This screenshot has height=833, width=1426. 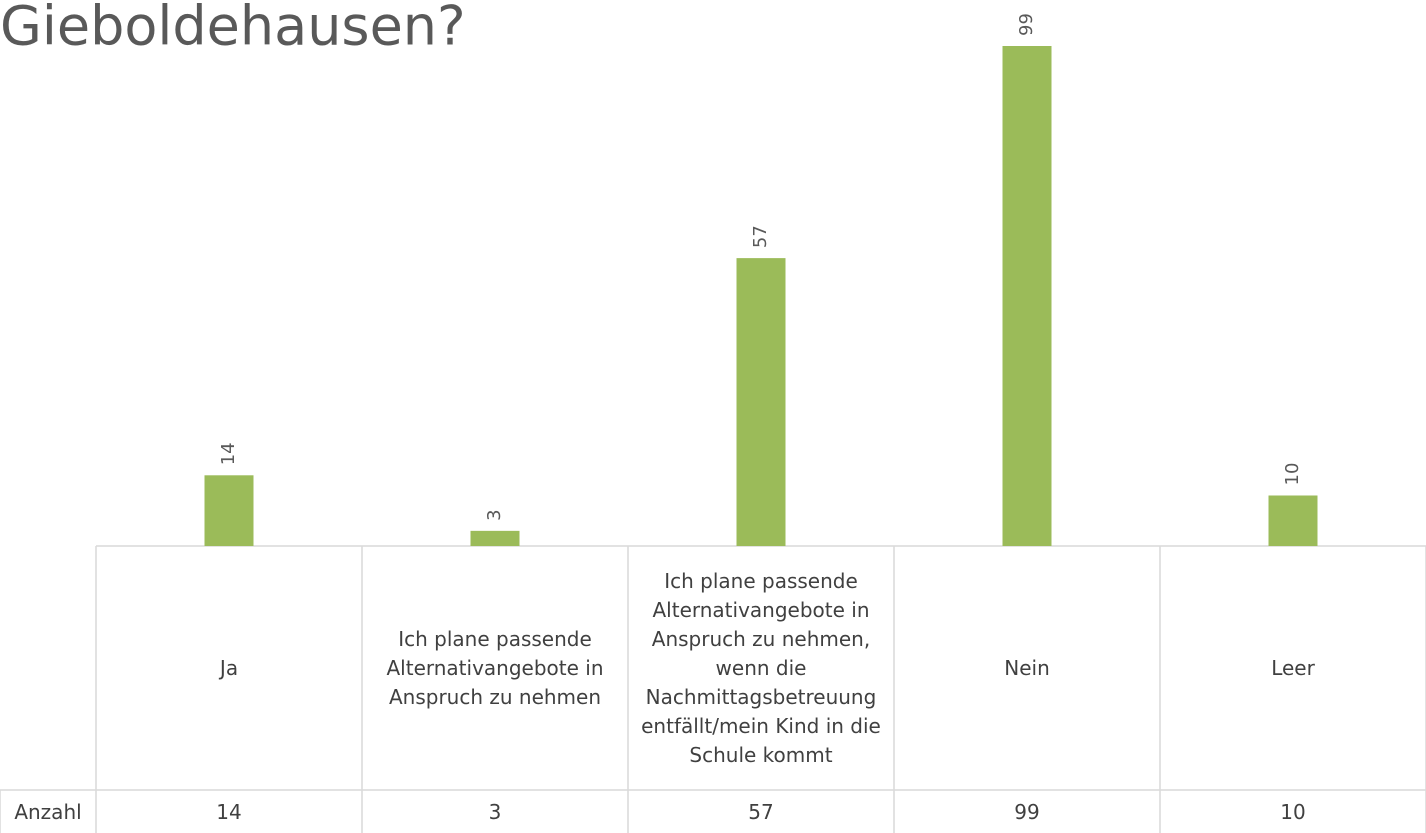 What do you see at coordinates (229, 667) in the screenshot?
I see `category-label: Ja` at bounding box center [229, 667].